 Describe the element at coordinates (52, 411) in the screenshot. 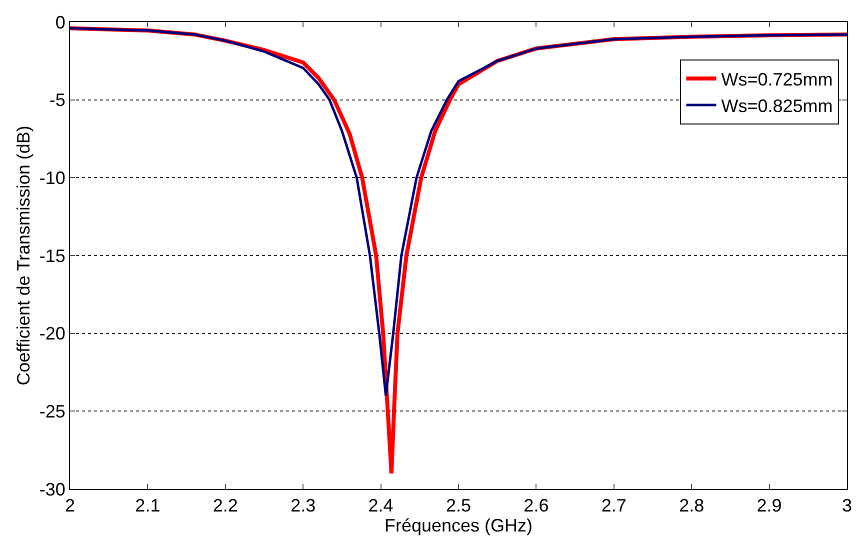

I see `y-tick-label: -25` at that location.